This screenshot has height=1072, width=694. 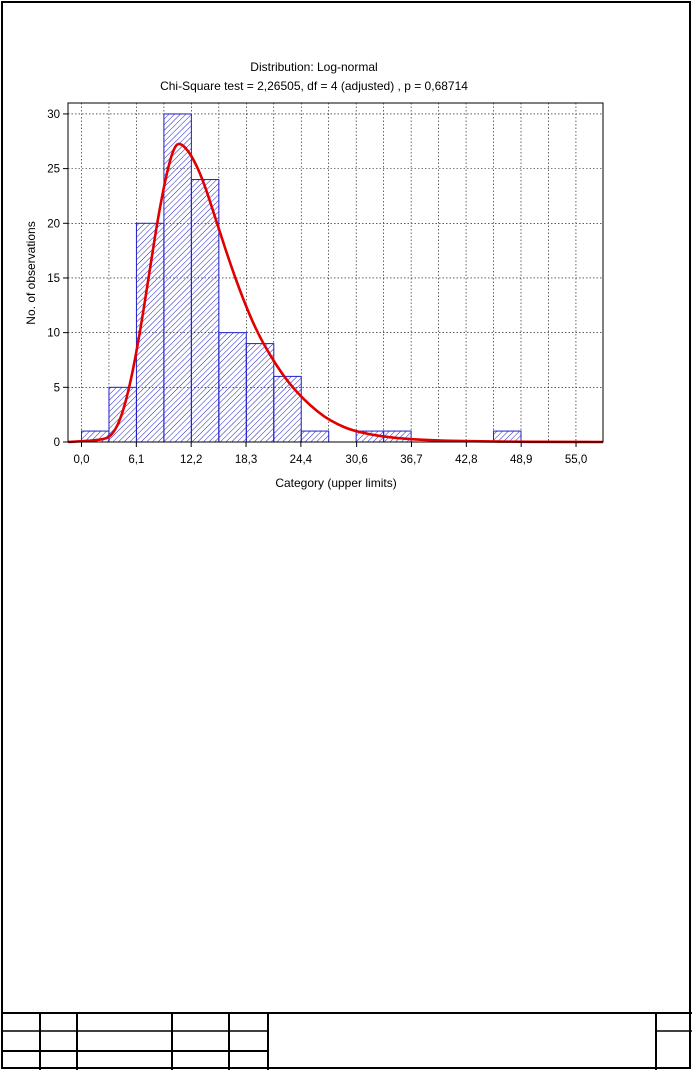 I want to click on x-tick-label: 48,9, so click(x=521, y=460).